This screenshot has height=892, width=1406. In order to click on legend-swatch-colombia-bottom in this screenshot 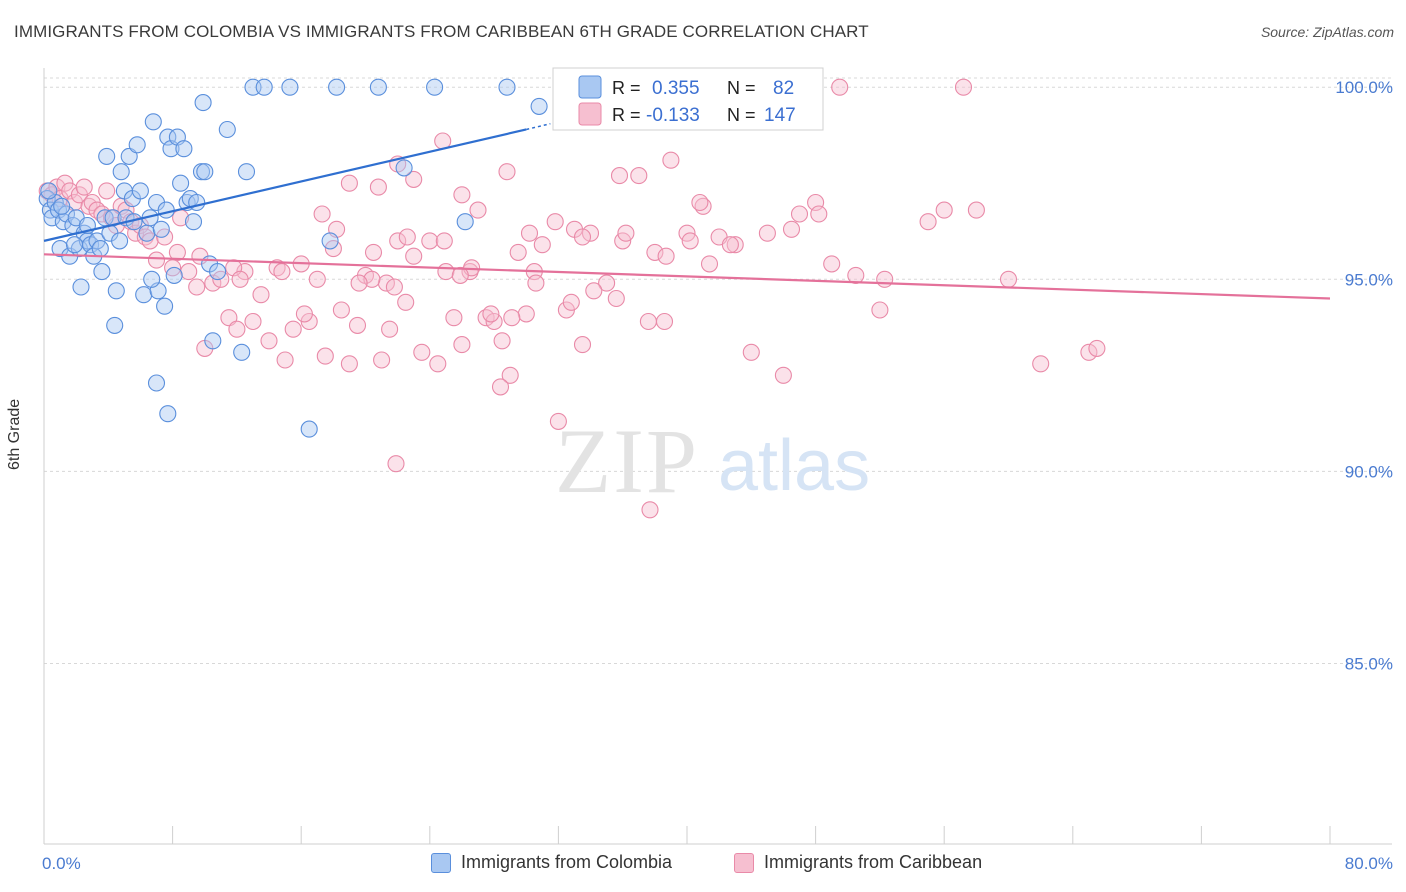, I will do `click(441, 862)`.